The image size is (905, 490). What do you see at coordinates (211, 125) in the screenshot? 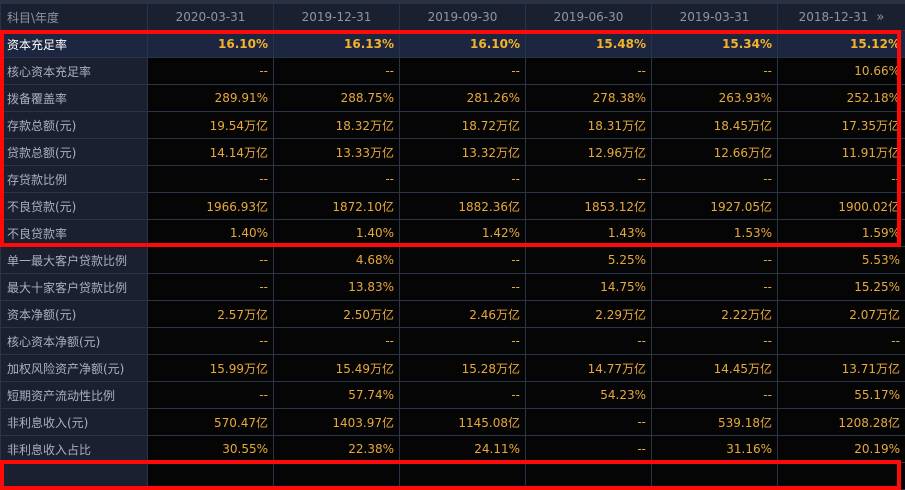
I see `cell-value: 19.54万亿` at bounding box center [211, 125].